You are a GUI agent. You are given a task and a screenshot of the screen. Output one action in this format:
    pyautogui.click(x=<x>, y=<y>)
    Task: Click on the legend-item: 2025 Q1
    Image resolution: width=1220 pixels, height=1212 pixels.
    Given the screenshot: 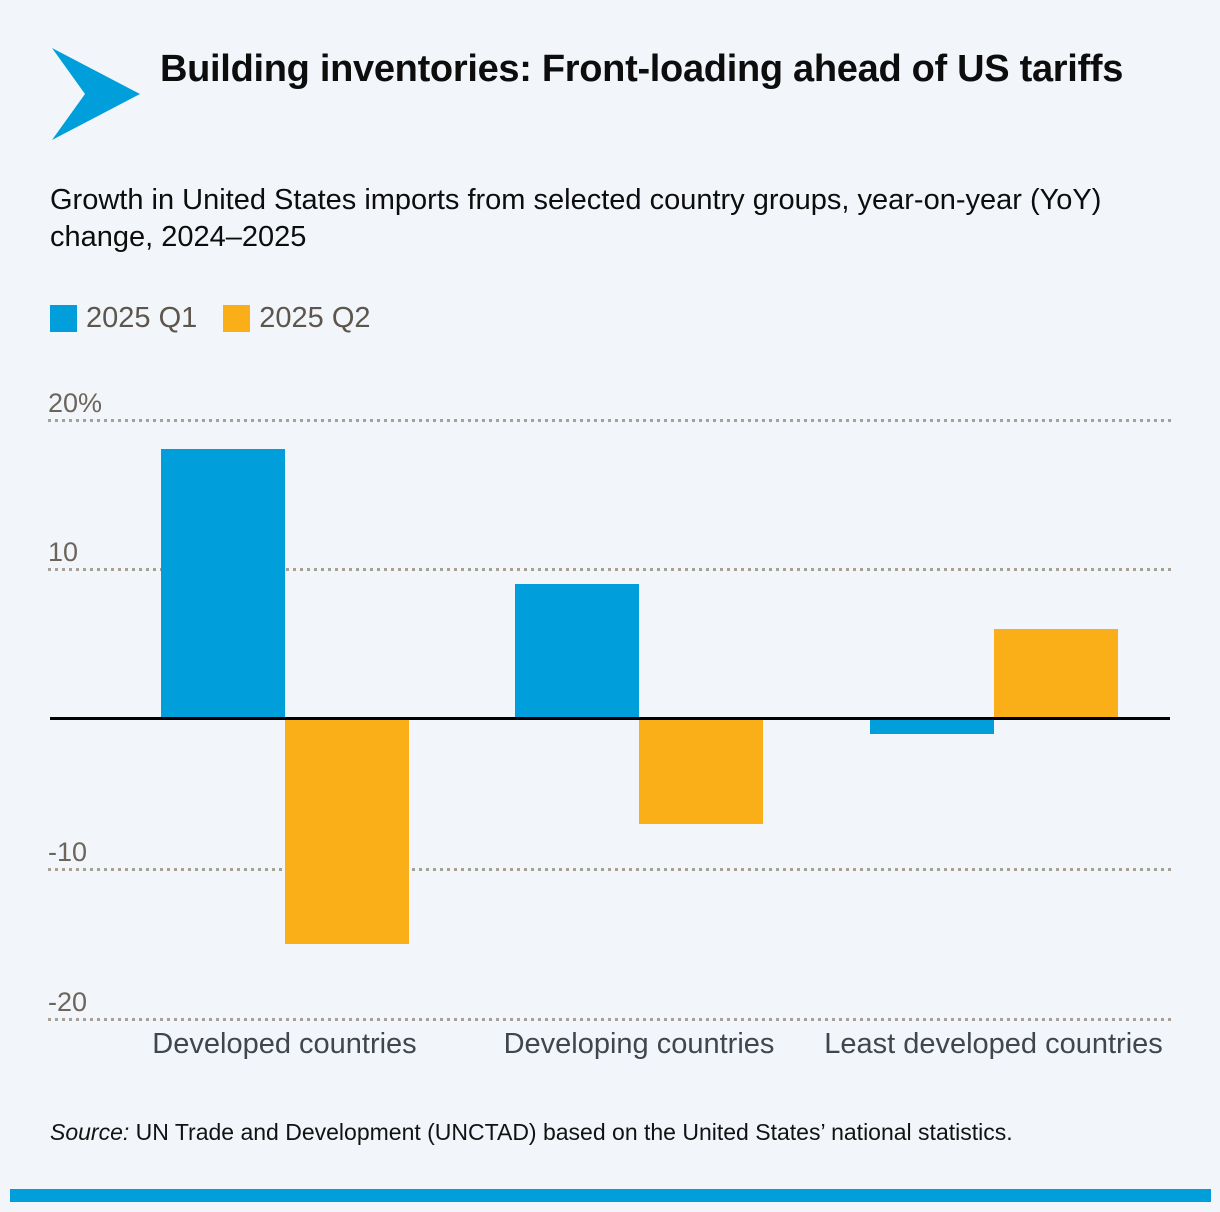 What is the action you would take?
    pyautogui.click(x=123, y=318)
    